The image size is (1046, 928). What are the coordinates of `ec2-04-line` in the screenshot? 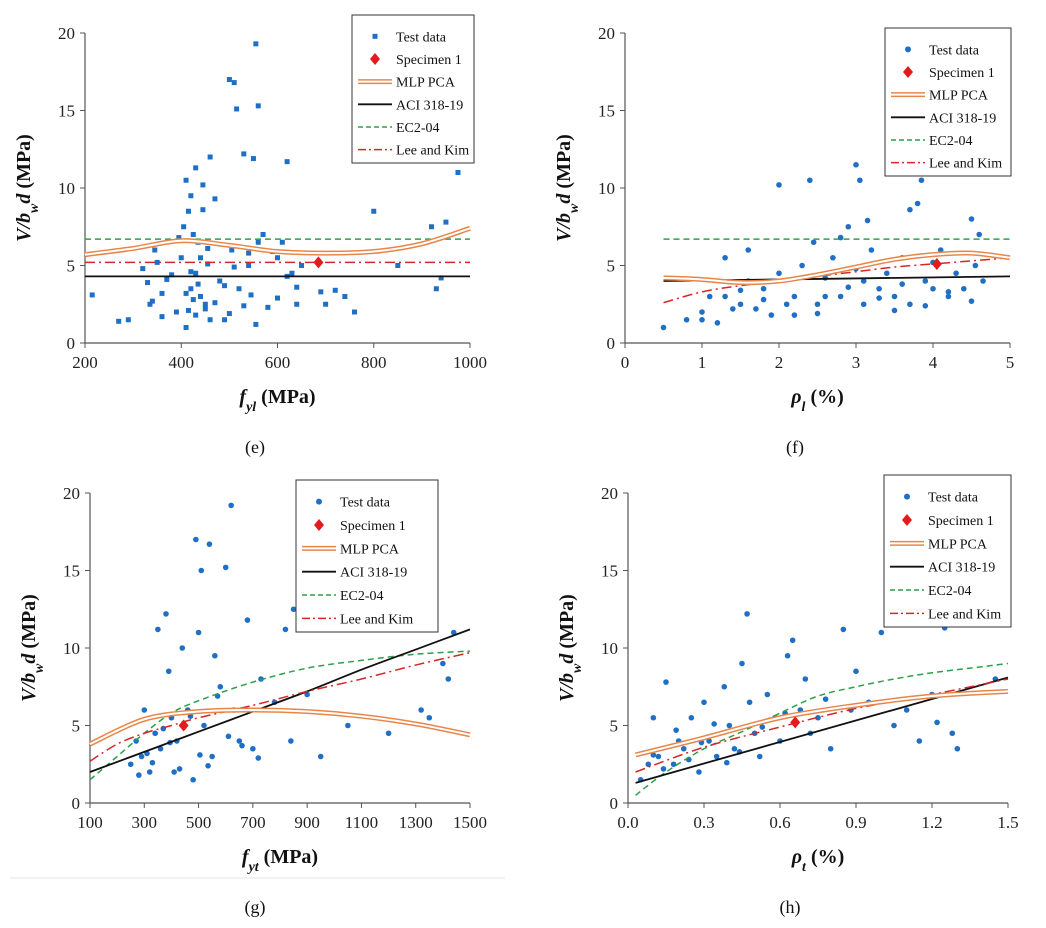 It's located at (280, 715).